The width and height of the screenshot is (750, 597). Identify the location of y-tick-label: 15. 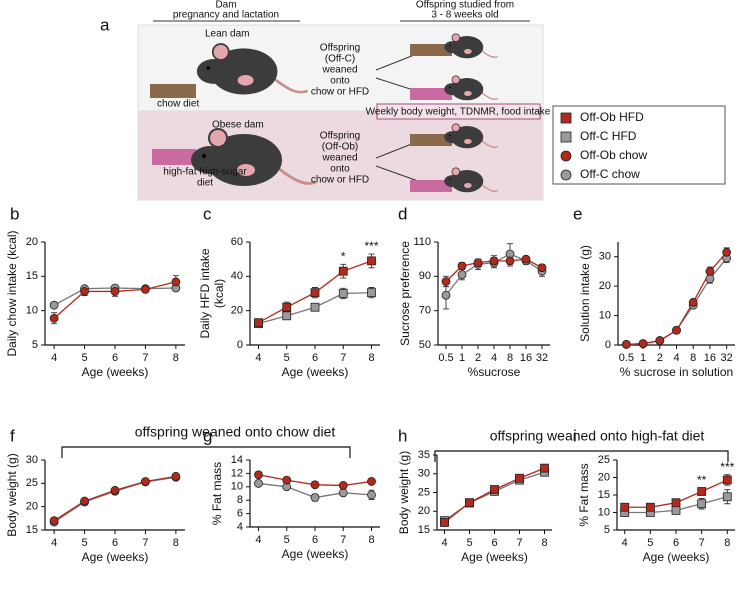
(424, 530).